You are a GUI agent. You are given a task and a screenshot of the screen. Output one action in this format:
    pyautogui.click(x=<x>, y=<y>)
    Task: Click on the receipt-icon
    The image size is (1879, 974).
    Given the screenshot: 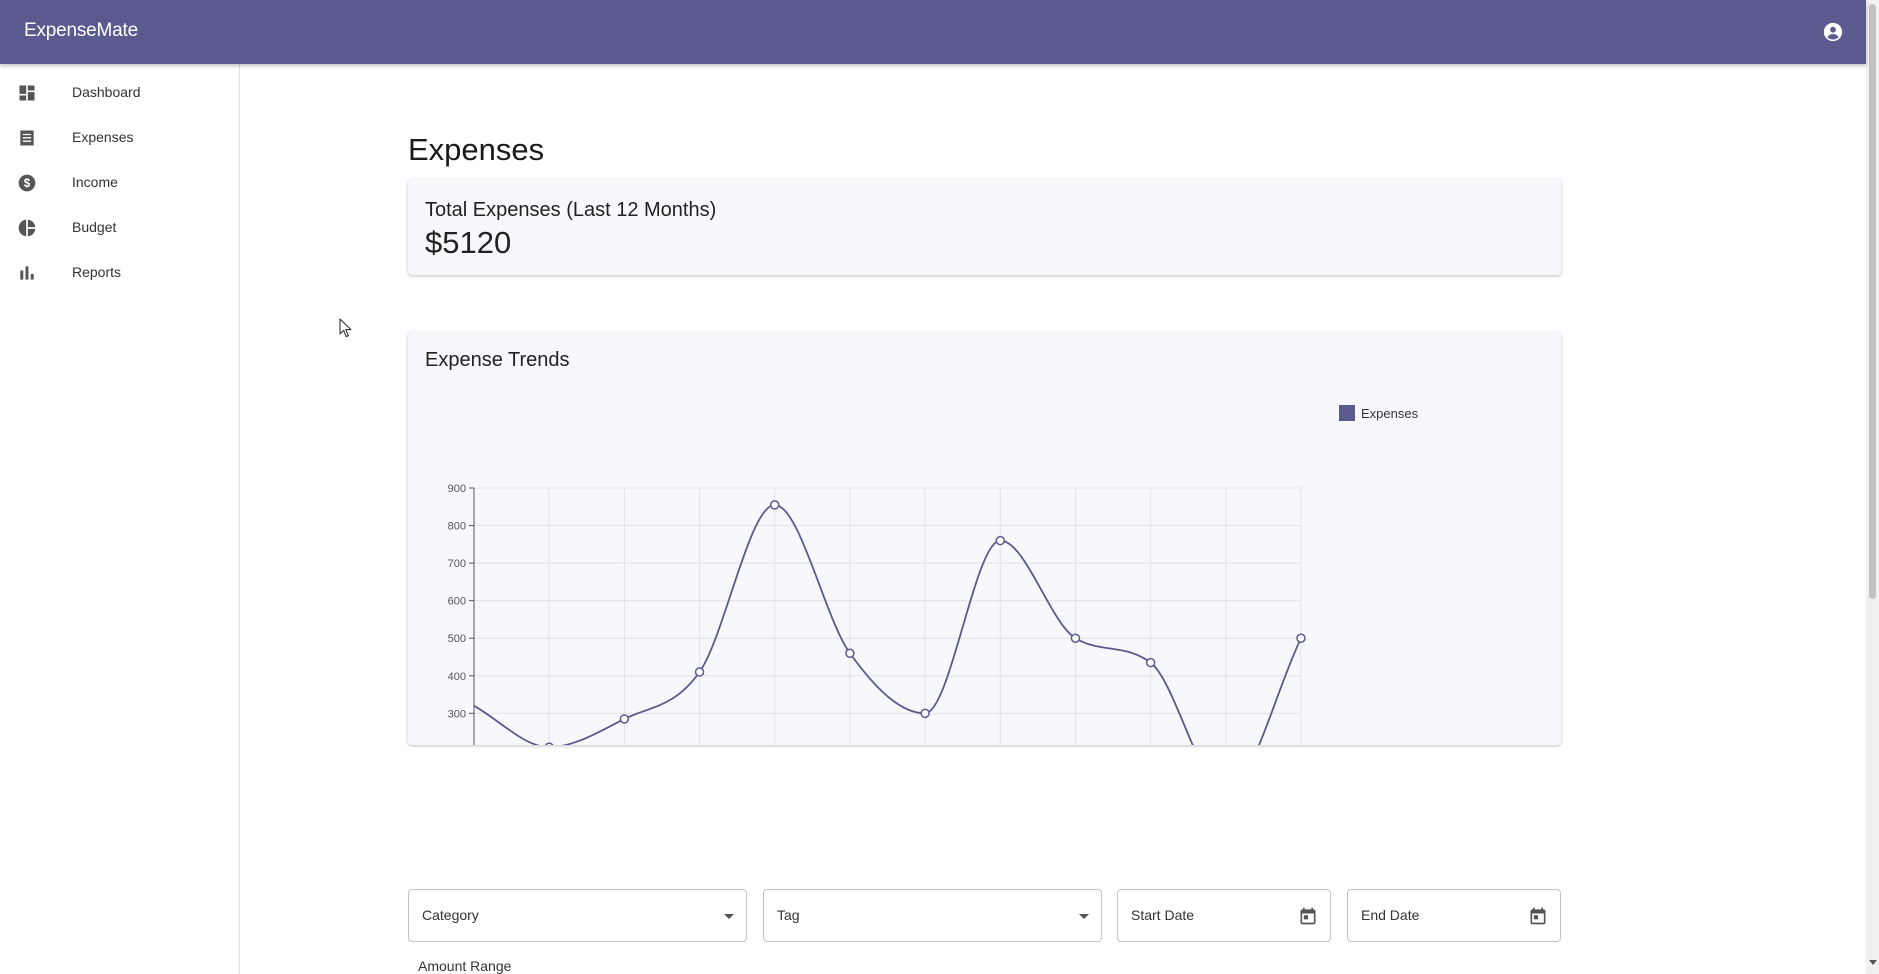 What is the action you would take?
    pyautogui.click(x=27, y=138)
    